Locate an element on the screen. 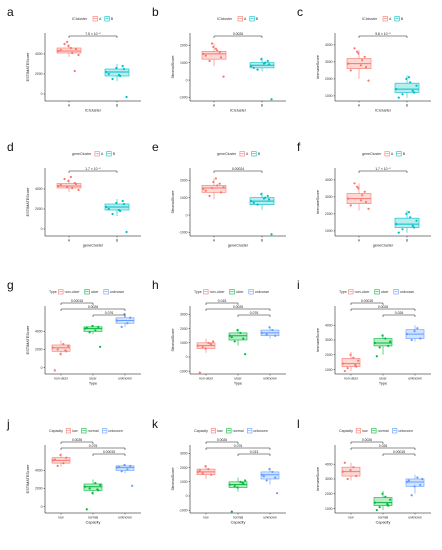 The width and height of the screenshot is (442, 550). legend-title: geneCluster is located at coordinates (227, 154).